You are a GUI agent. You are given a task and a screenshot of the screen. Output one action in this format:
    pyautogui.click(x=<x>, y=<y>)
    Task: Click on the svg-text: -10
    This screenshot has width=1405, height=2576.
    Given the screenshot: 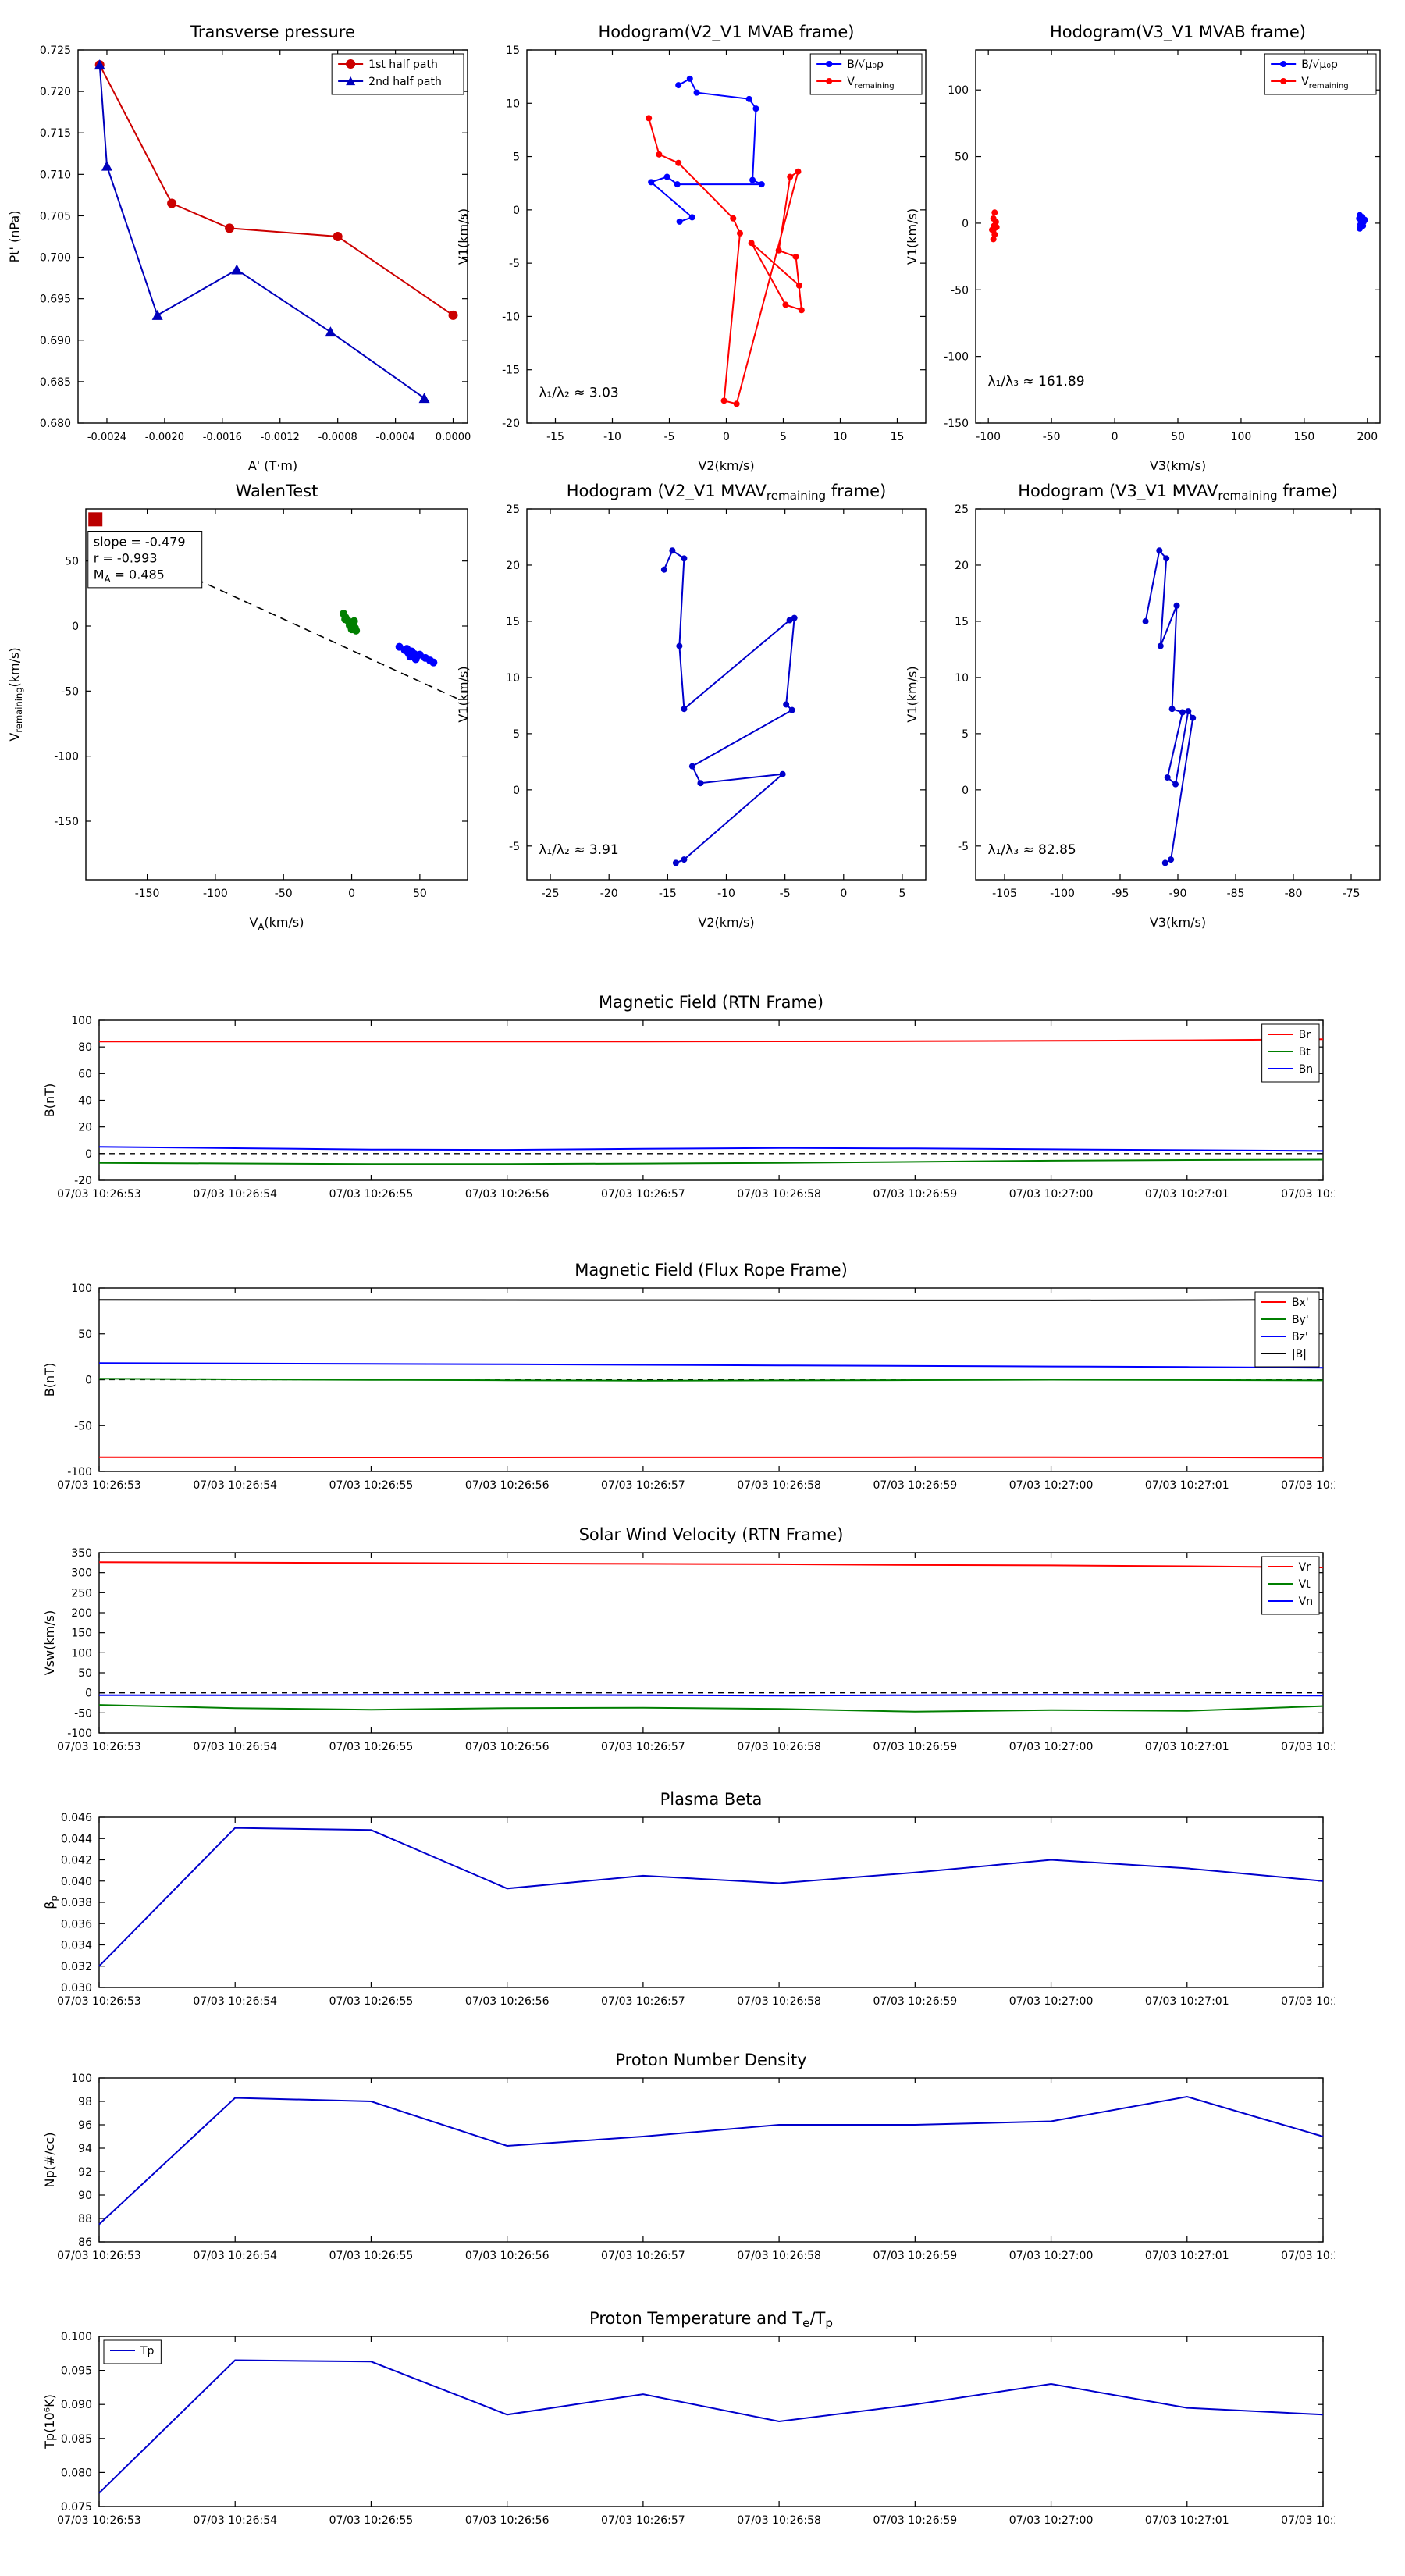 What is the action you would take?
    pyautogui.click(x=612, y=437)
    